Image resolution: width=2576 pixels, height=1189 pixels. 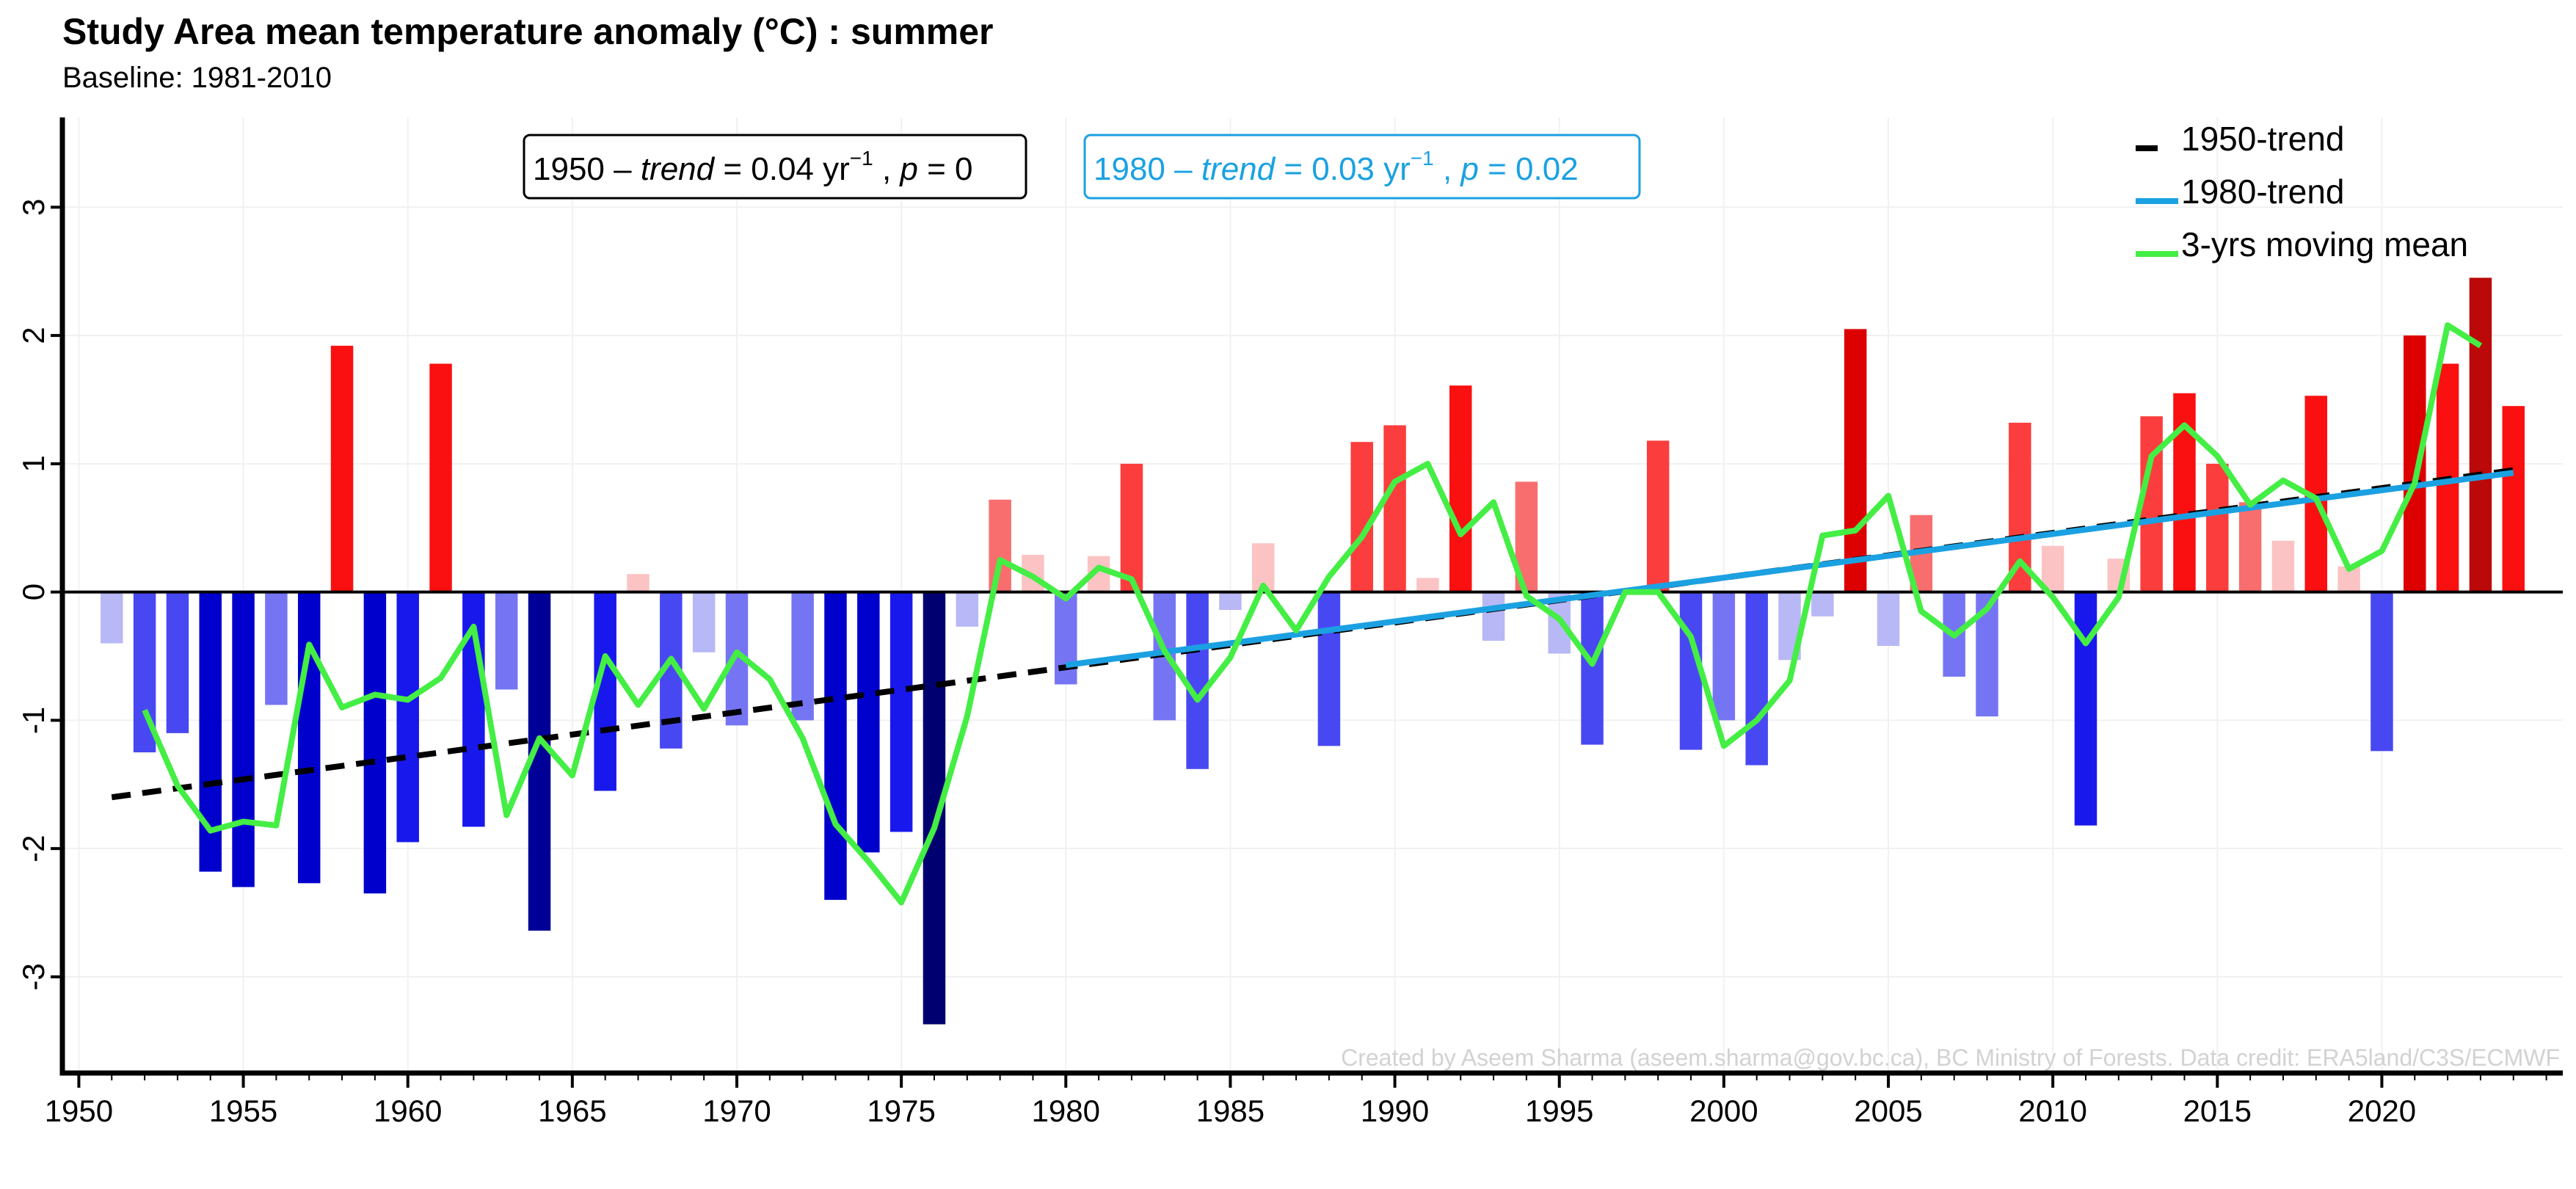 What do you see at coordinates (1724, 656) in the screenshot?
I see `bar-2000` at bounding box center [1724, 656].